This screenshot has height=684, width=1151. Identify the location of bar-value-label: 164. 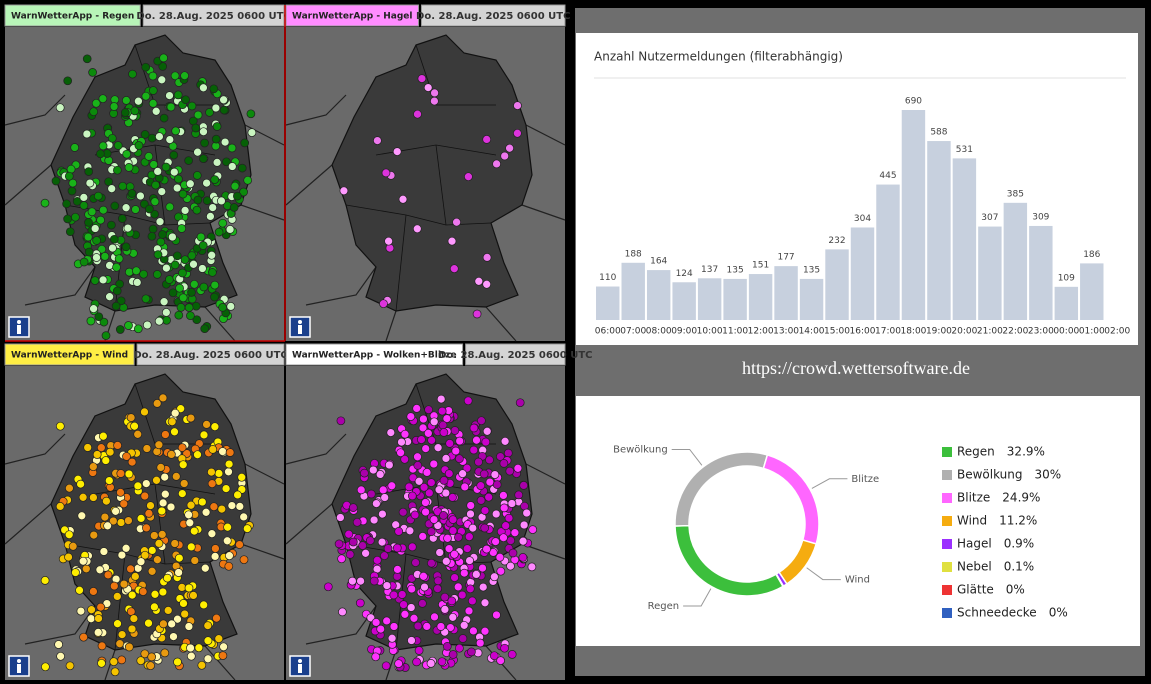
(658, 262).